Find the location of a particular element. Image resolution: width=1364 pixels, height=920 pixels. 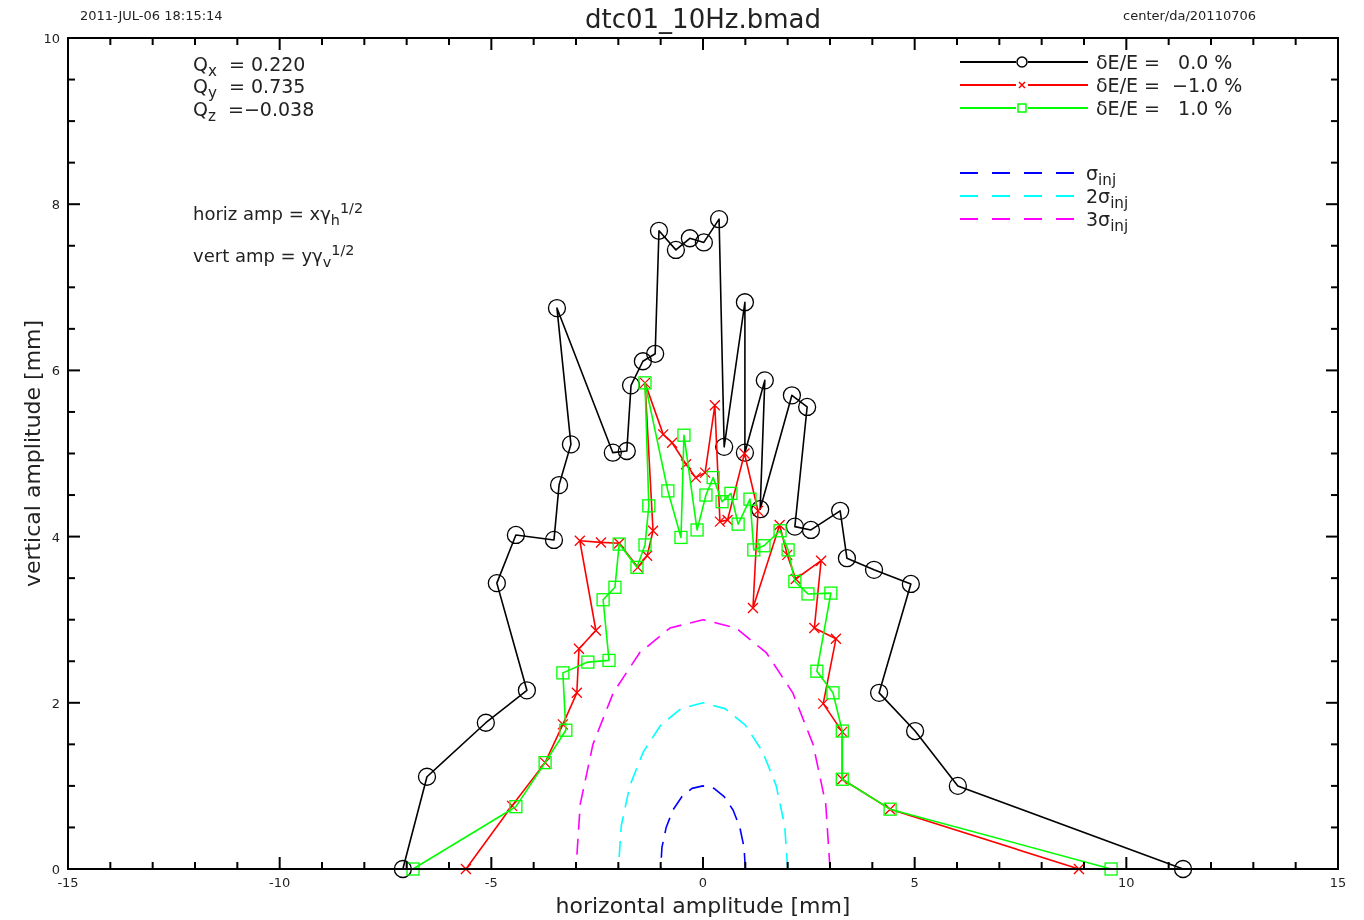

y-tick-label: 4 is located at coordinates (55, 537).